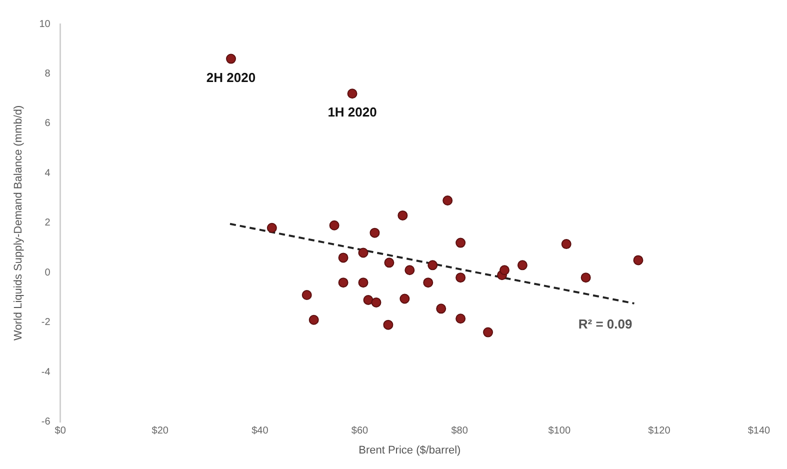 The width and height of the screenshot is (787, 469). I want to click on y-tick-label: 6, so click(47, 124).